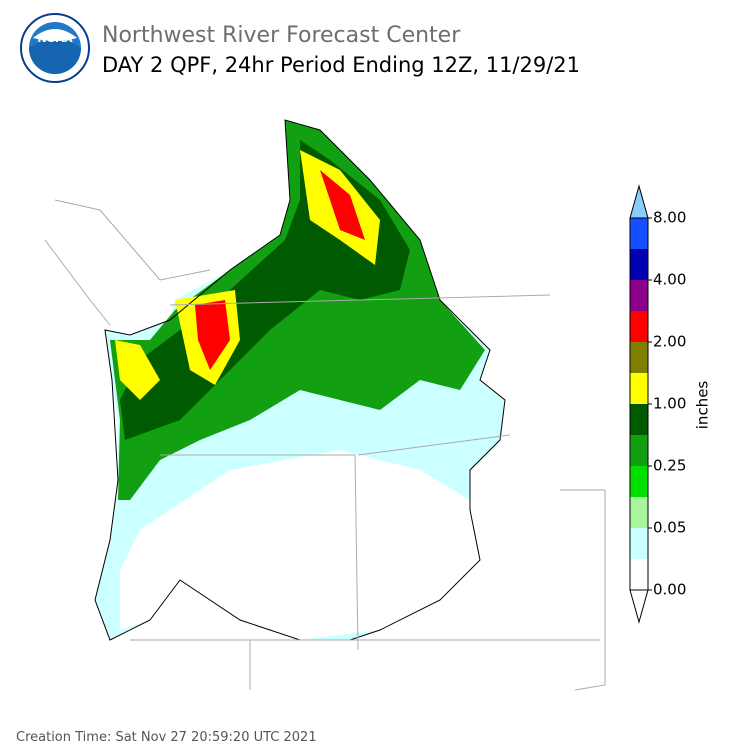 The height and width of the screenshot is (756, 756). Describe the element at coordinates (639, 606) in the screenshot. I see `under-triangle` at that location.